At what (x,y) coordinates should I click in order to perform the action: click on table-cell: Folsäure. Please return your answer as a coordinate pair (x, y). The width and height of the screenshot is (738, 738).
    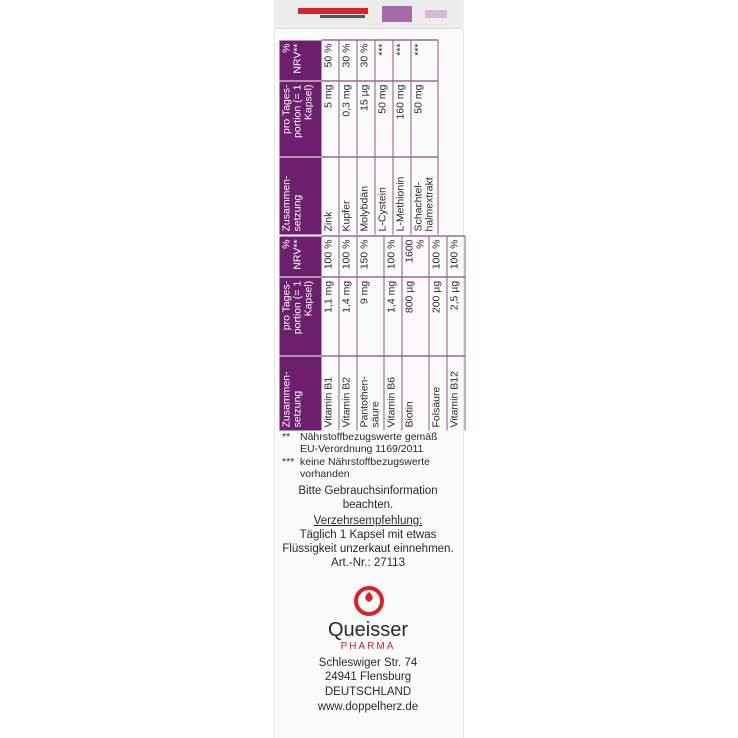
    Looking at the image, I should click on (438, 393).